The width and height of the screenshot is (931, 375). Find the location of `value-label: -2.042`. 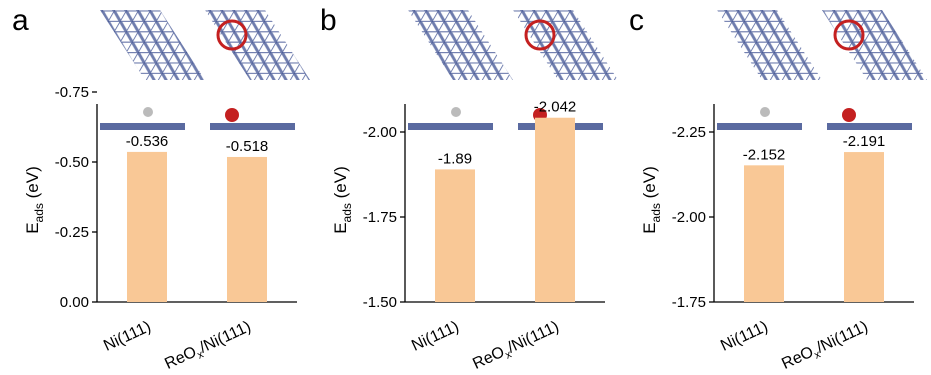

value-label: -2.042 is located at coordinates (555, 107).